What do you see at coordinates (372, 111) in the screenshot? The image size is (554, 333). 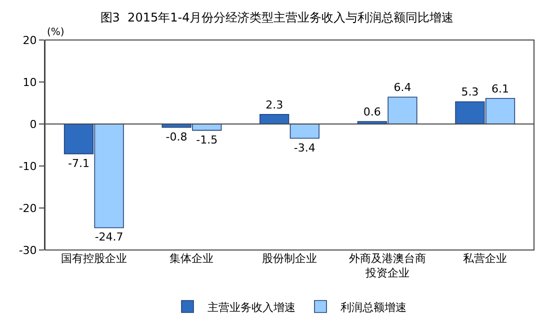 I see `data-label: 0.6` at bounding box center [372, 111].